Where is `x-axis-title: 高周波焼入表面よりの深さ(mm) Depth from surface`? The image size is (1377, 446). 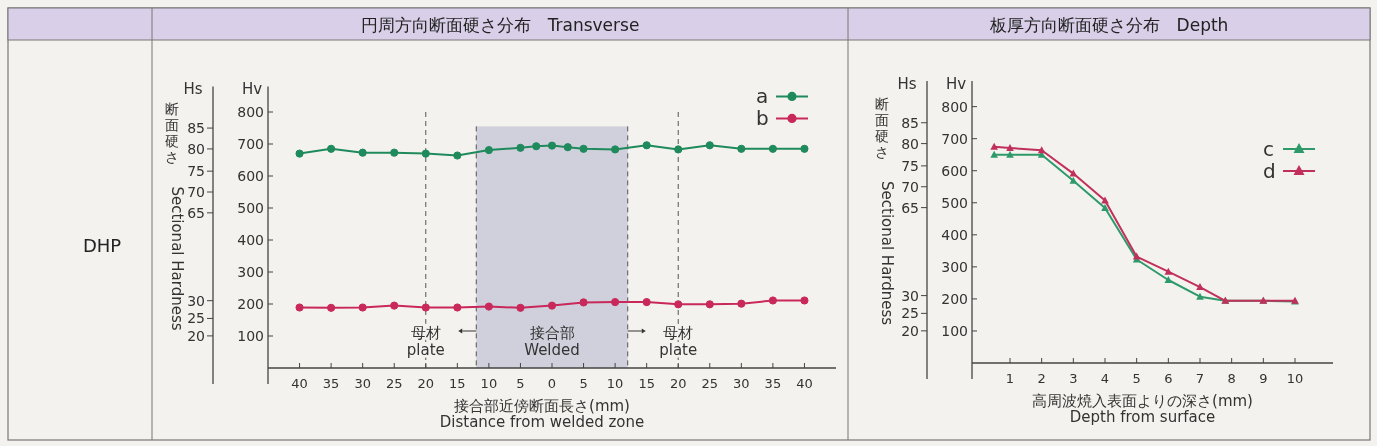
x-axis-title: 高周波焼入表面よりの深さ(mm) Depth from surface is located at coordinates (1142, 409).